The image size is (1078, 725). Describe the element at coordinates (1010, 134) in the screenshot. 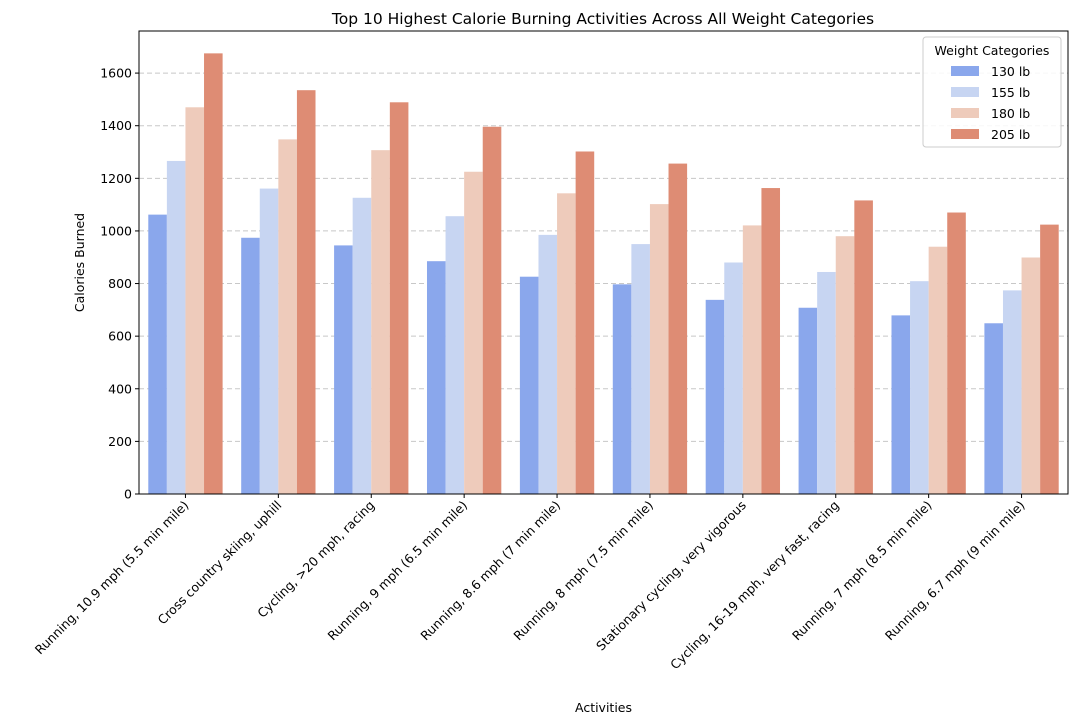

I see `legend-label-3: 205 lb` at that location.